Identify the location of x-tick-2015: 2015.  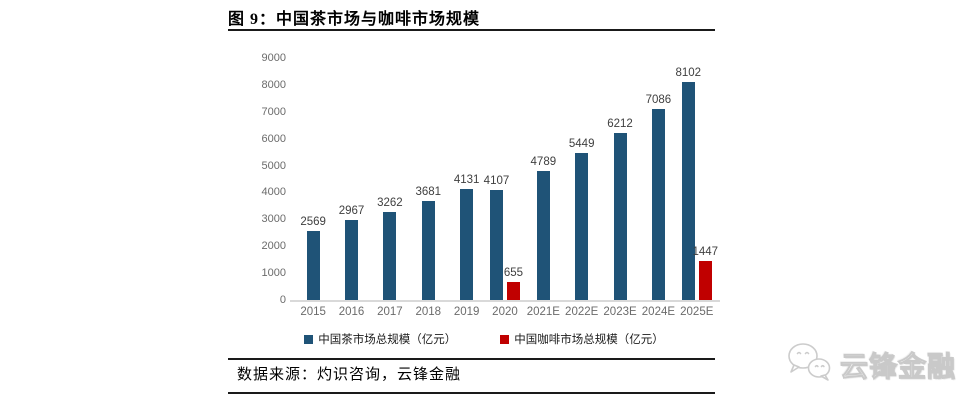
(313, 312).